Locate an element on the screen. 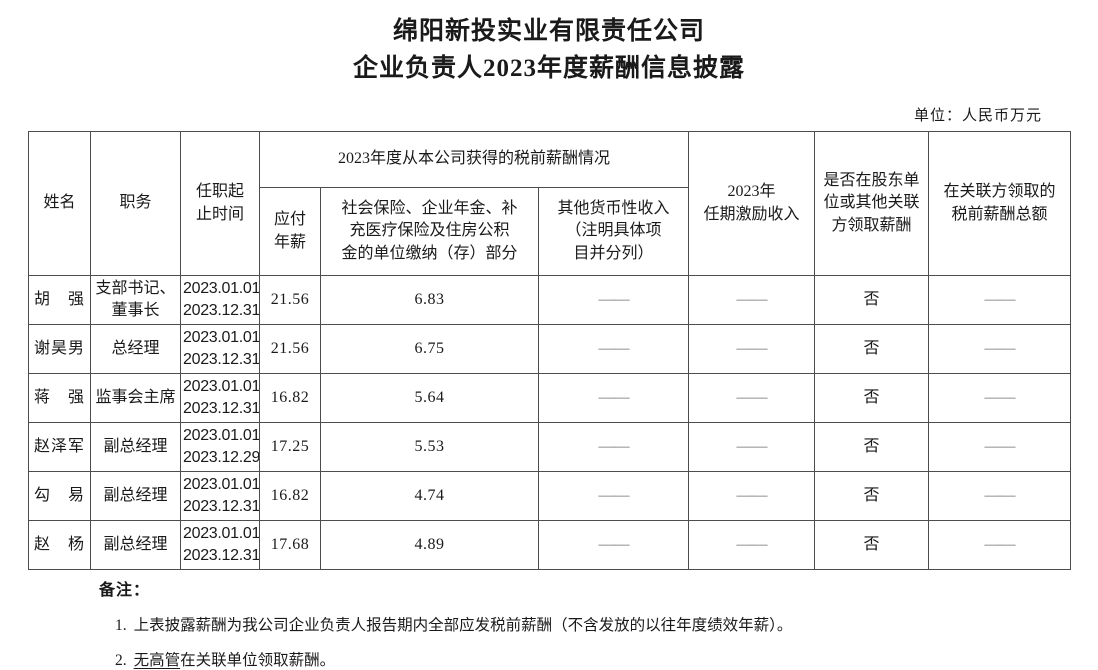 Image resolution: width=1098 pixels, height=670 pixels. cell-name: 蒋 强 is located at coordinates (59, 398).